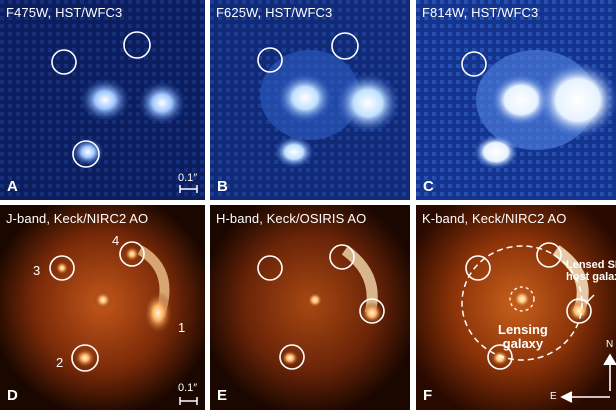 The height and width of the screenshot is (410, 616). What do you see at coordinates (480, 12) in the screenshot?
I see `panel-c-label: F814W, HST/WFC3` at bounding box center [480, 12].